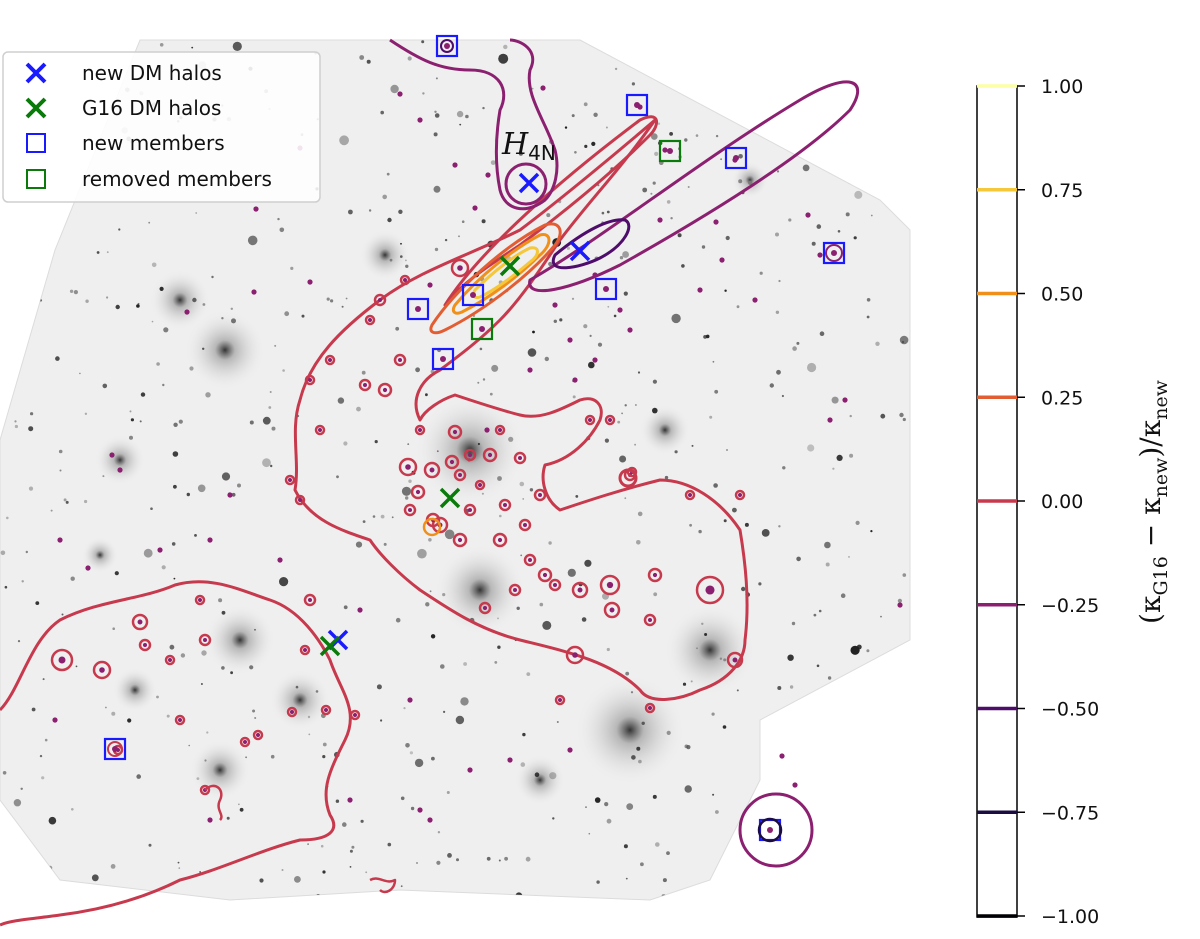  What do you see at coordinates (125, 143) in the screenshot?
I see `legend-item-new-members: new members` at bounding box center [125, 143].